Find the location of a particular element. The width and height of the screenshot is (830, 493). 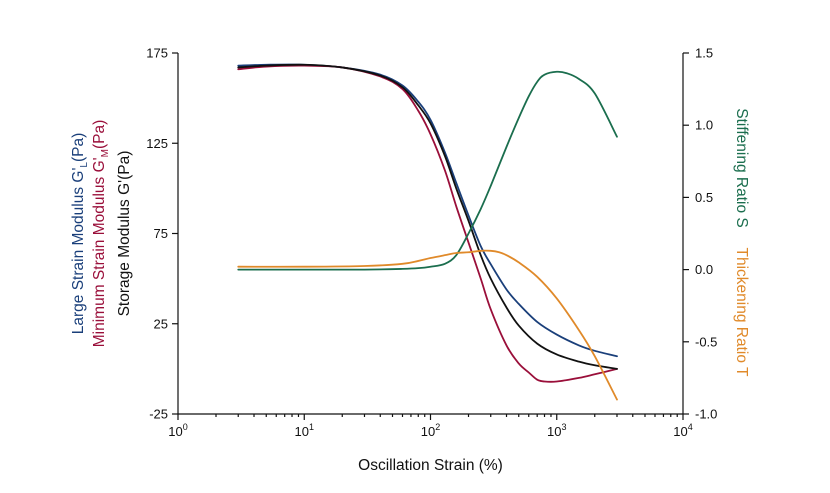

y-right-tick-label: -1.0 is located at coordinates (706, 414).